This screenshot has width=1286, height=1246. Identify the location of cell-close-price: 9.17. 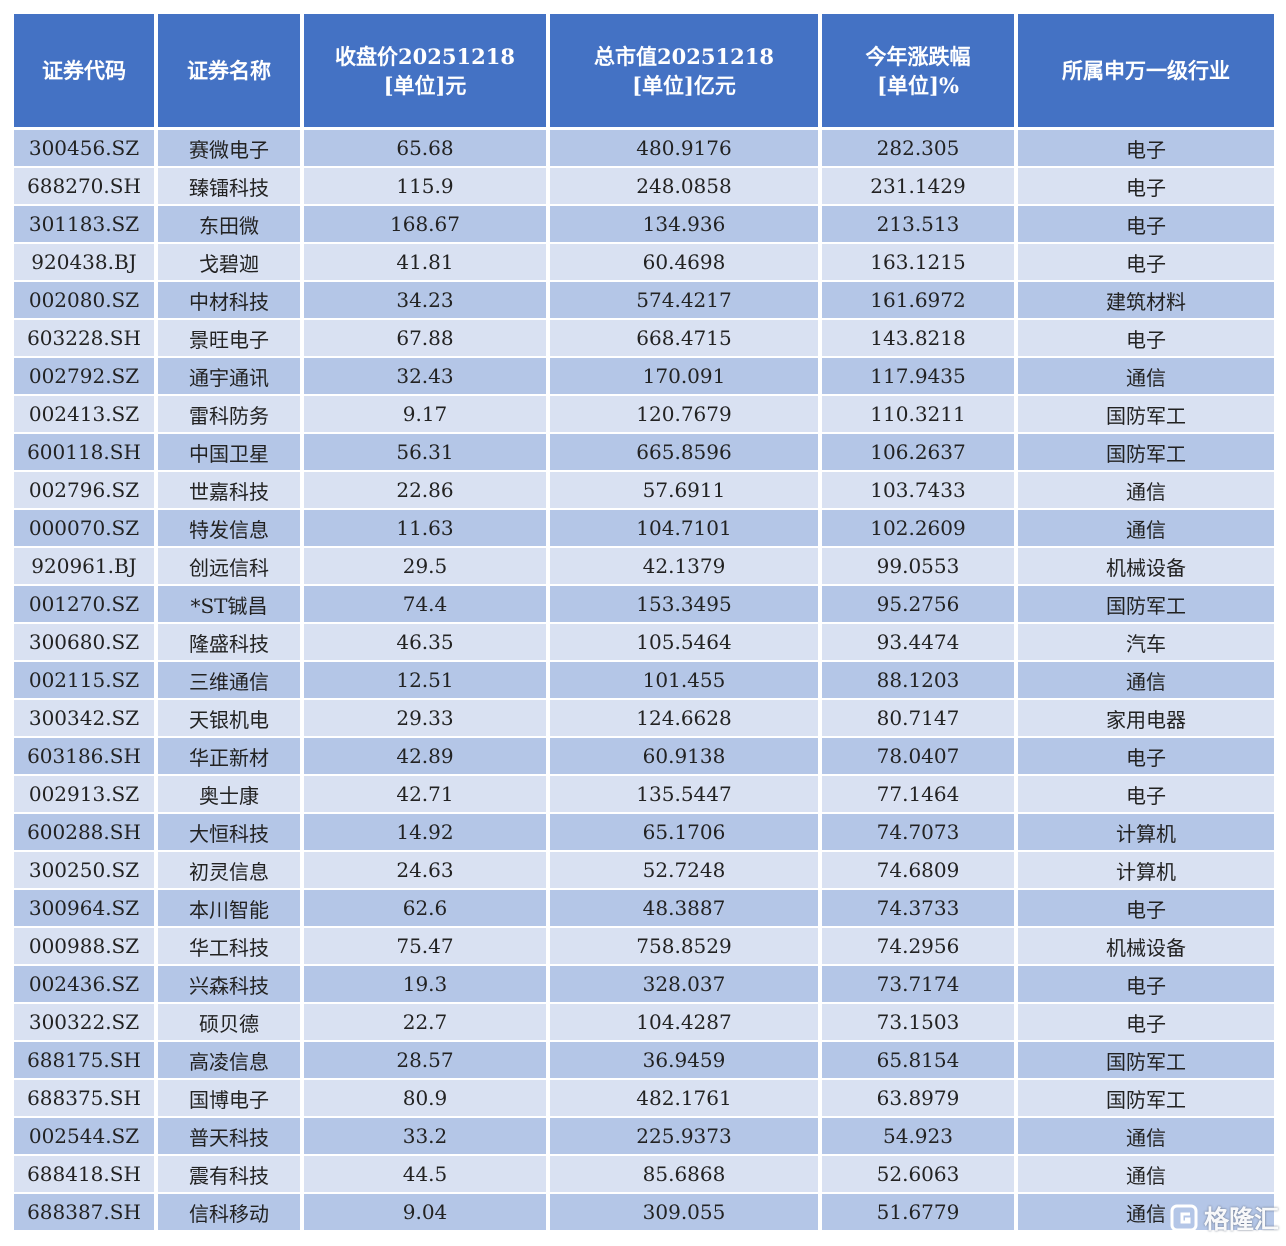
(427, 415).